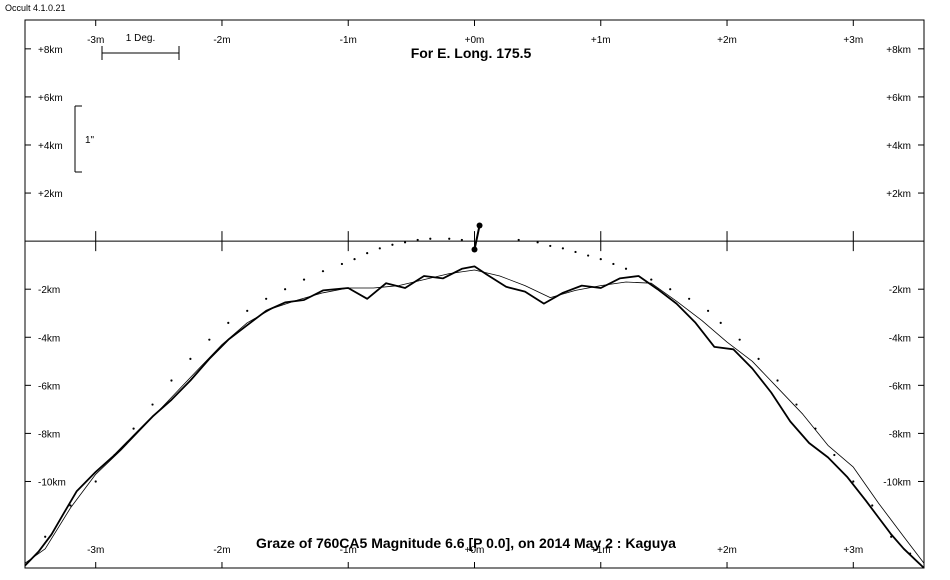 Image resolution: width=950 pixels, height=580 pixels. What do you see at coordinates (900, 386) in the screenshot?
I see `y-tick-label-right: -6km` at bounding box center [900, 386].